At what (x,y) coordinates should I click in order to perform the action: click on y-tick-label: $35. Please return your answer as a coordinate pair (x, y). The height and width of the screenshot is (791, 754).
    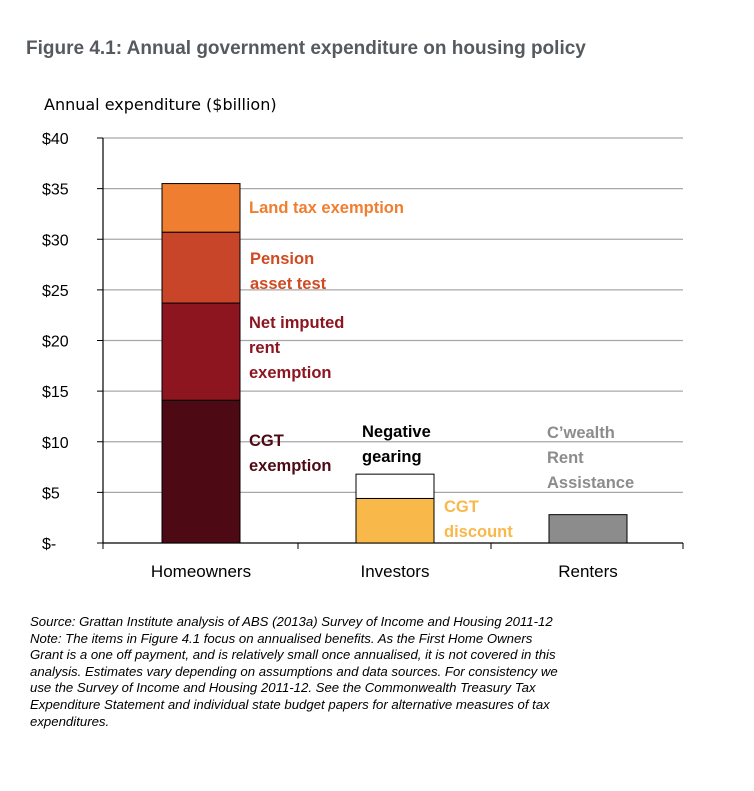
    Looking at the image, I should click on (55, 190).